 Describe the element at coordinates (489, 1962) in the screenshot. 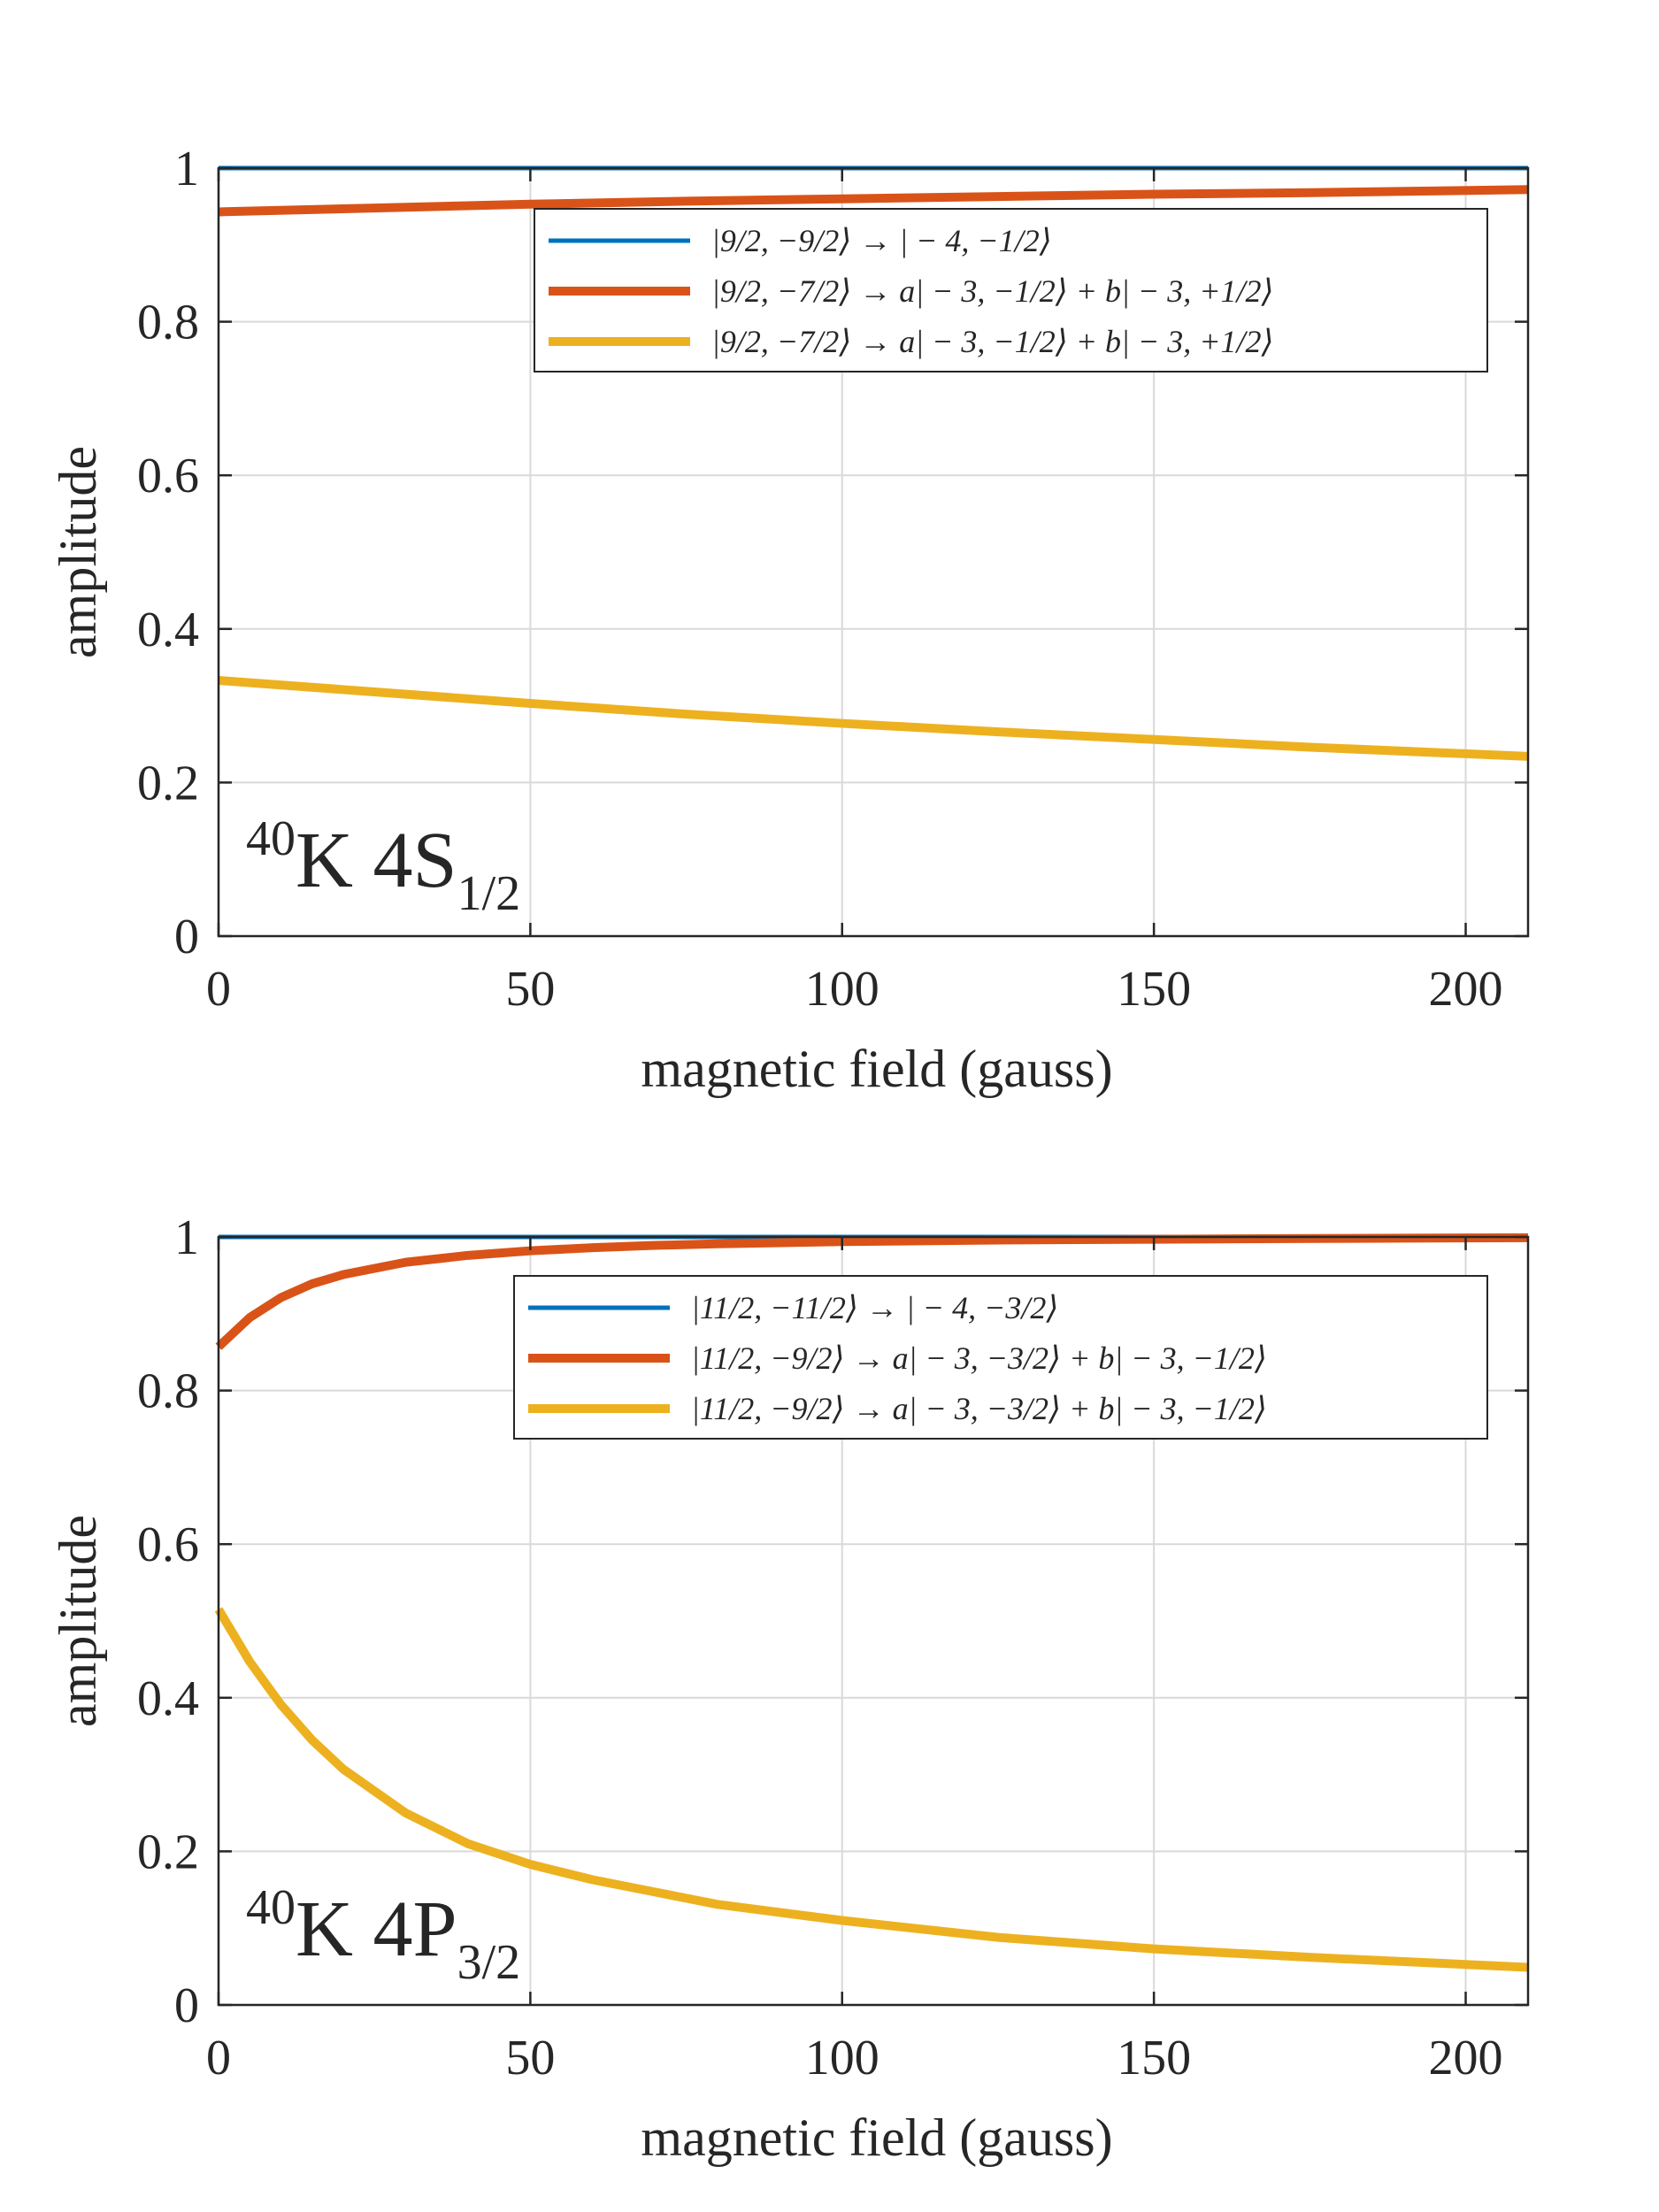

I see `annotation-subscript: 3/2` at that location.